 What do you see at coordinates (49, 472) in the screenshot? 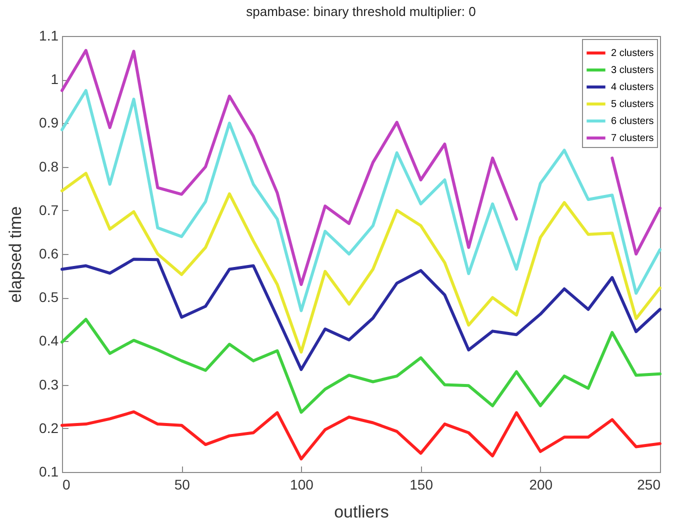
I see `y-tick-label: 0.1` at bounding box center [49, 472].